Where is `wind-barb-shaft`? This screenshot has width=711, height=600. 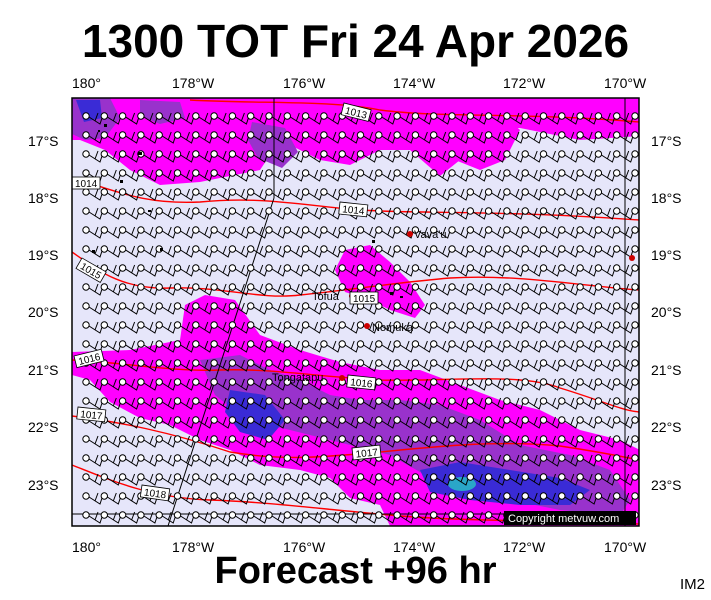
wind-barb-shaft is located at coordinates (638, 174).